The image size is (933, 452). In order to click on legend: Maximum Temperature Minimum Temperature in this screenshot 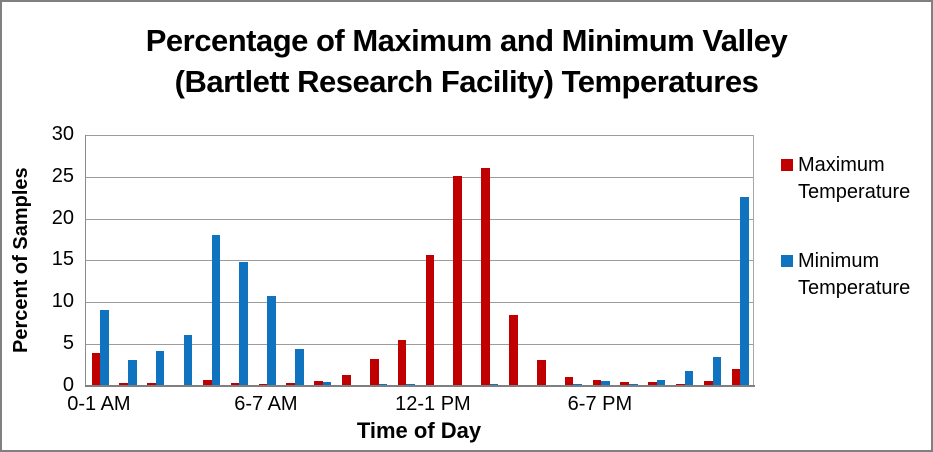, I will do `click(856, 248)`.